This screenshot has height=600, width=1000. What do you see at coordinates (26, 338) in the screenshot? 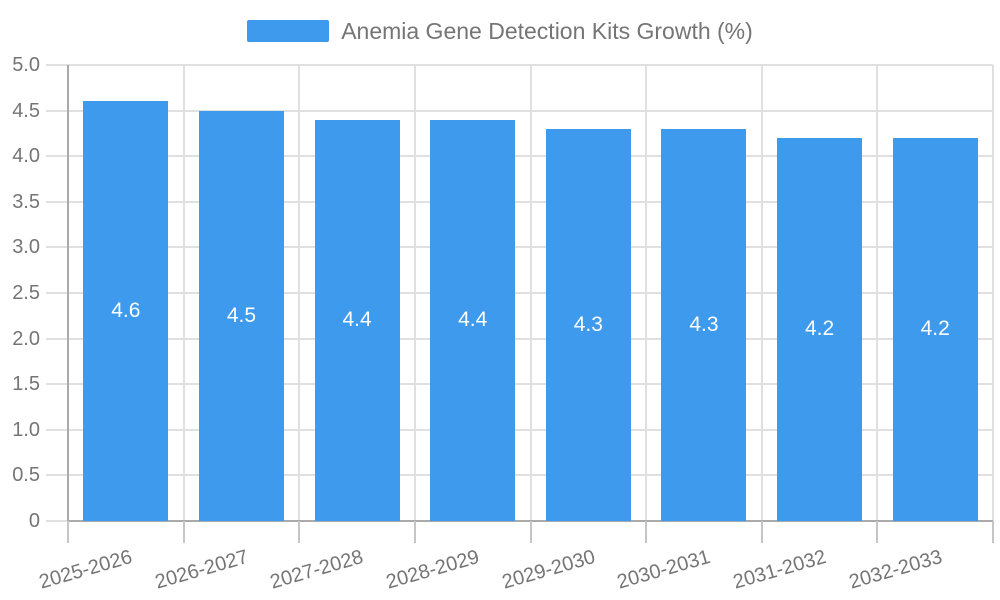
I see `y-axis-tick-label: 2.0` at bounding box center [26, 338].